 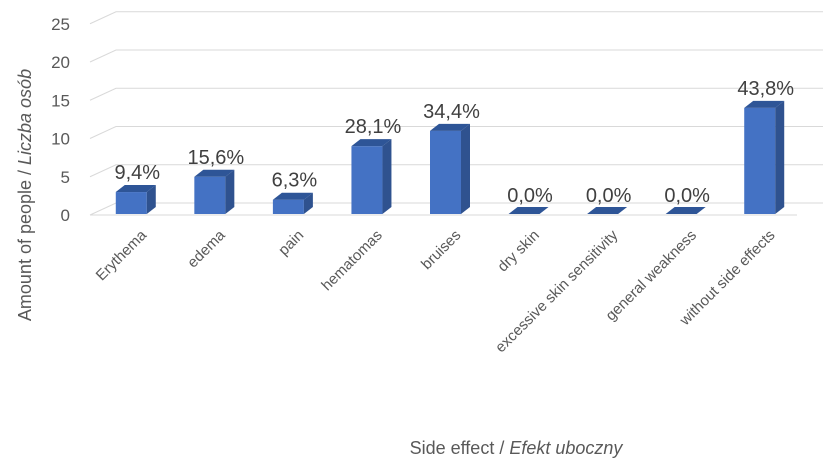 I want to click on y-tick-label: 15, so click(x=60, y=100).